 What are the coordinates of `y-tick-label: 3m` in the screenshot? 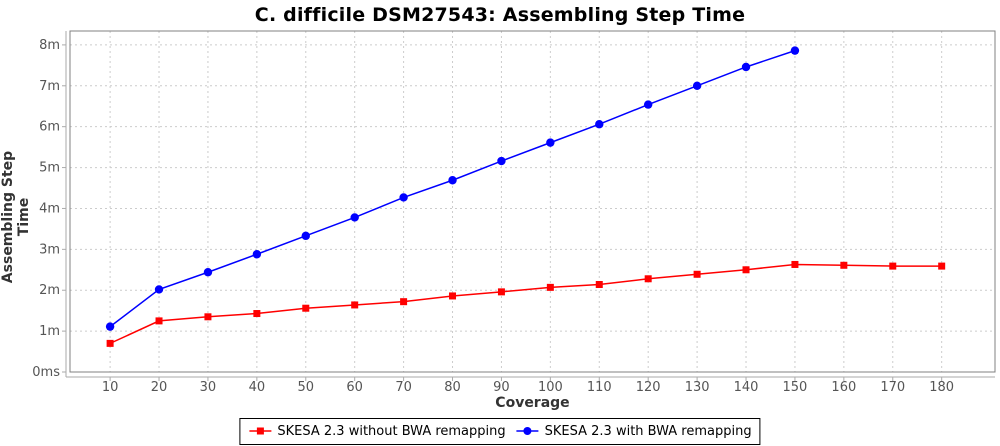 It's located at (49, 249).